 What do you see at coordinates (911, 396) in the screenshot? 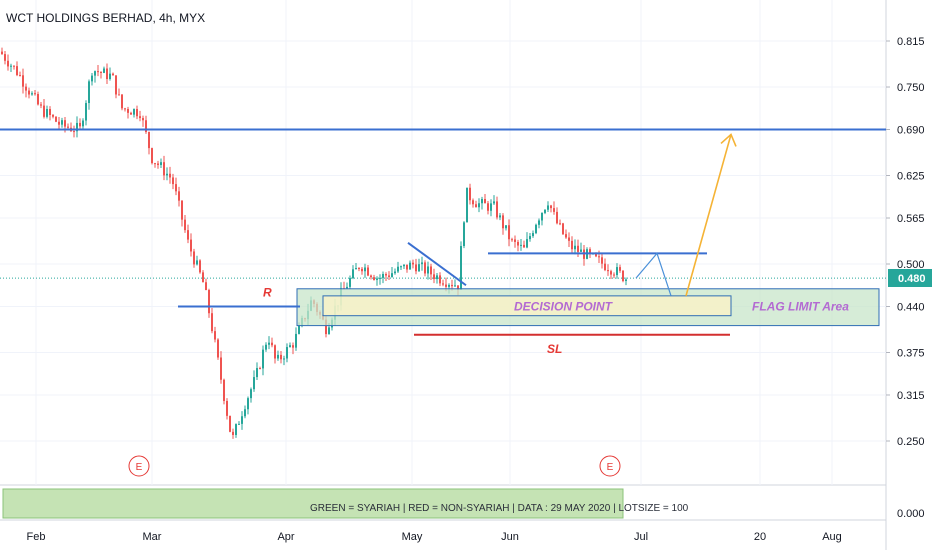
I see `price-tick: 0.315` at bounding box center [911, 396].